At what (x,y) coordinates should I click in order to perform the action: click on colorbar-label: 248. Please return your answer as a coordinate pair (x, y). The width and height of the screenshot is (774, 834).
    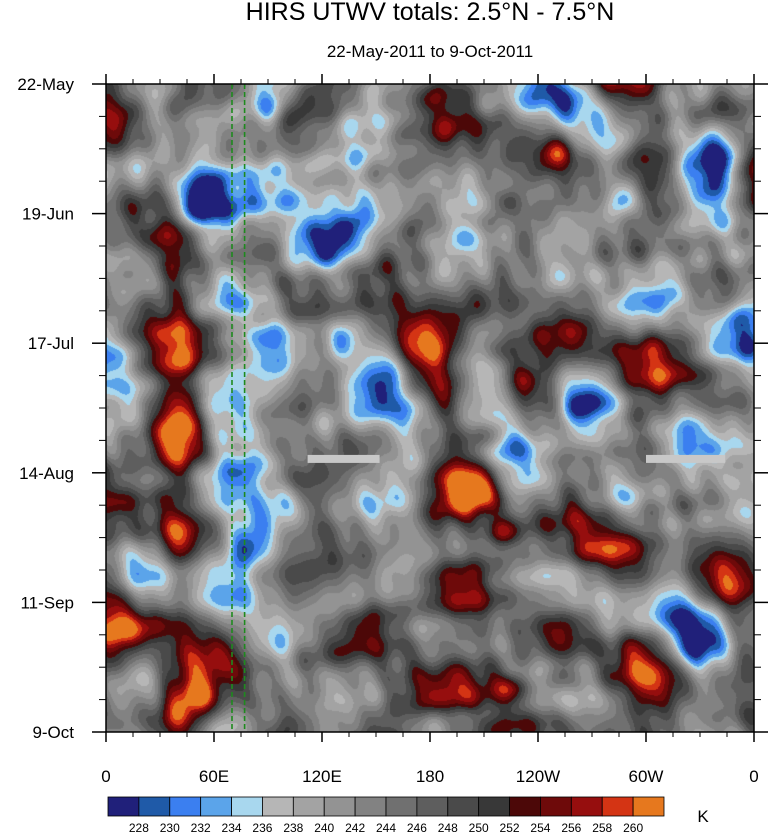
    Looking at the image, I should click on (448, 827).